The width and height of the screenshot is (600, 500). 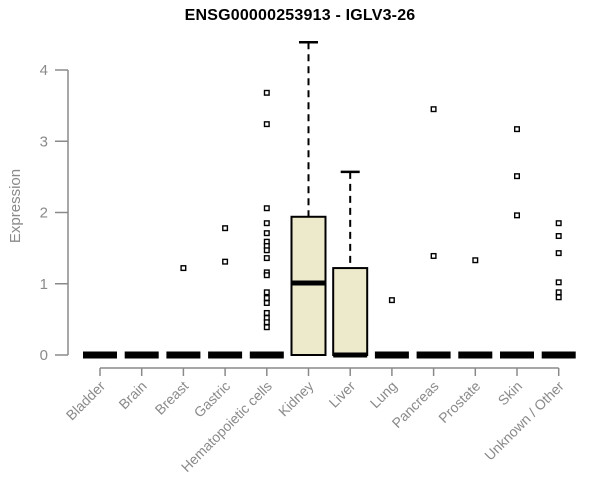 I want to click on x-category-label: Breast, so click(x=172, y=398).